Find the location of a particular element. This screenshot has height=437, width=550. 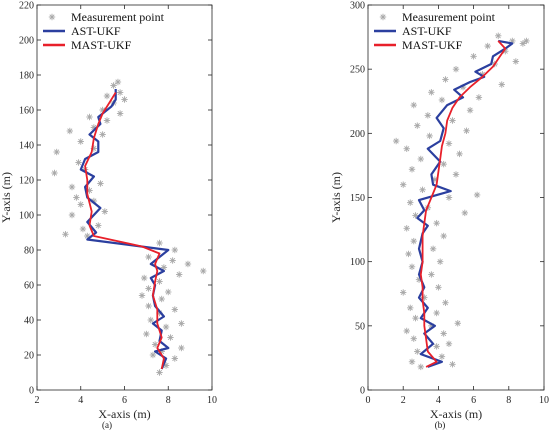

panel-caption: (b) is located at coordinates (440, 425).